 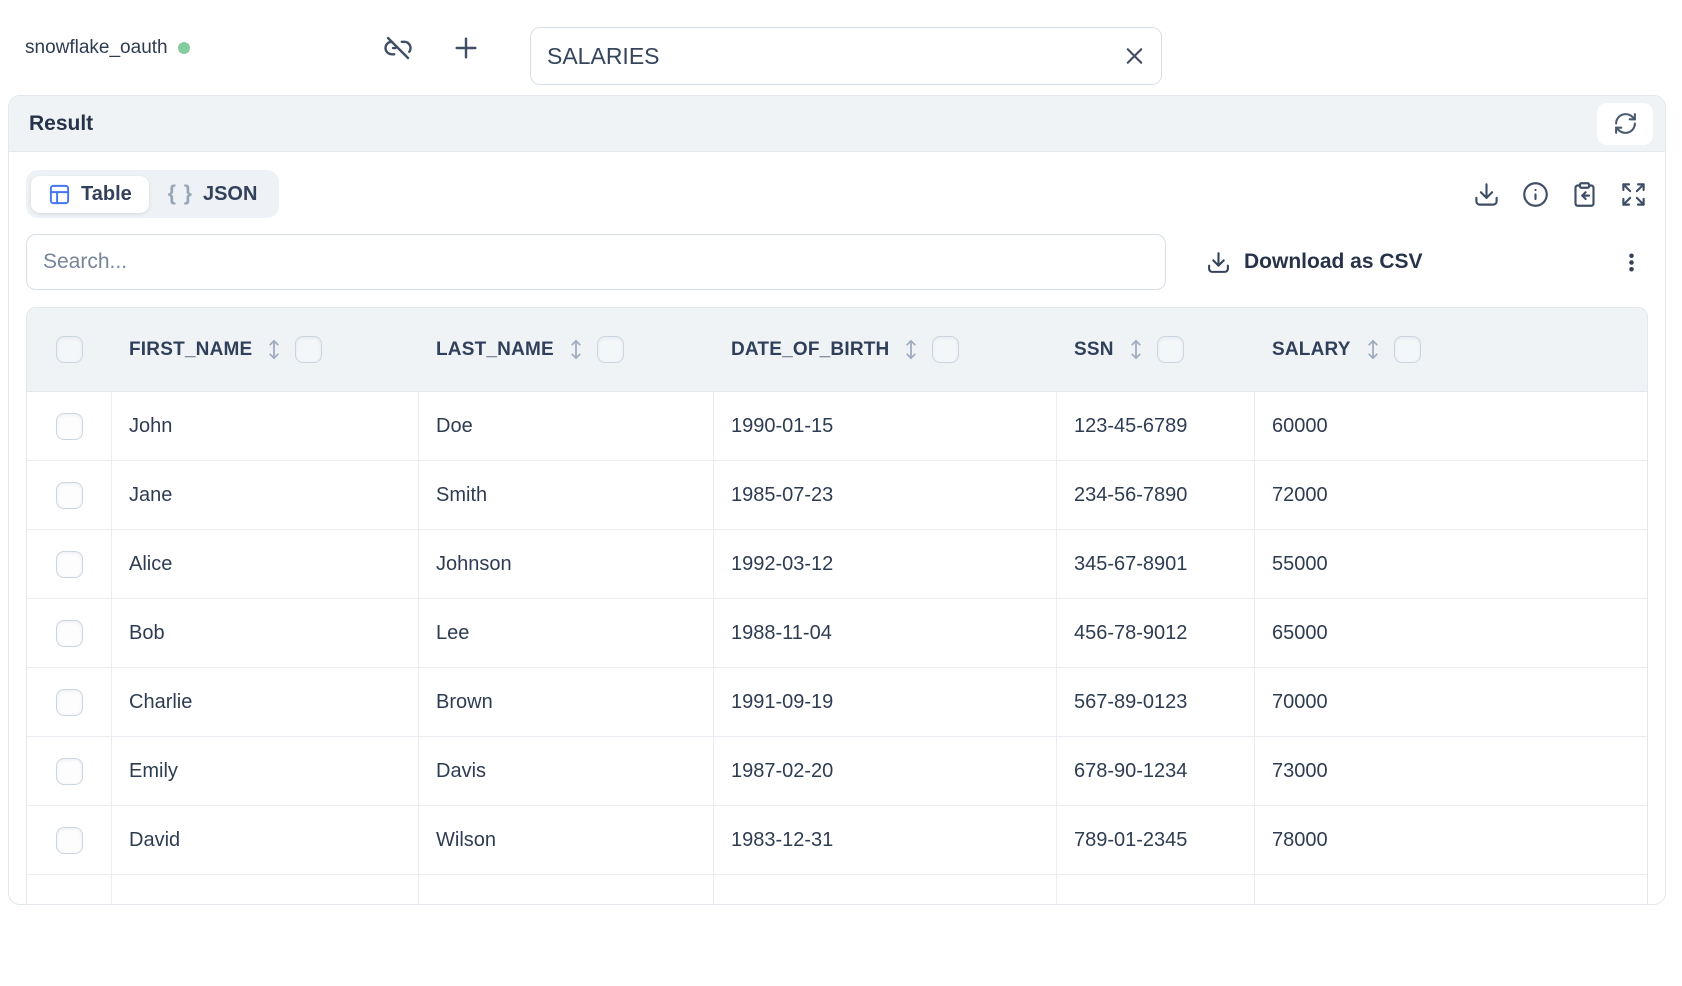 I want to click on table-cell: Bob, so click(x=265, y=633).